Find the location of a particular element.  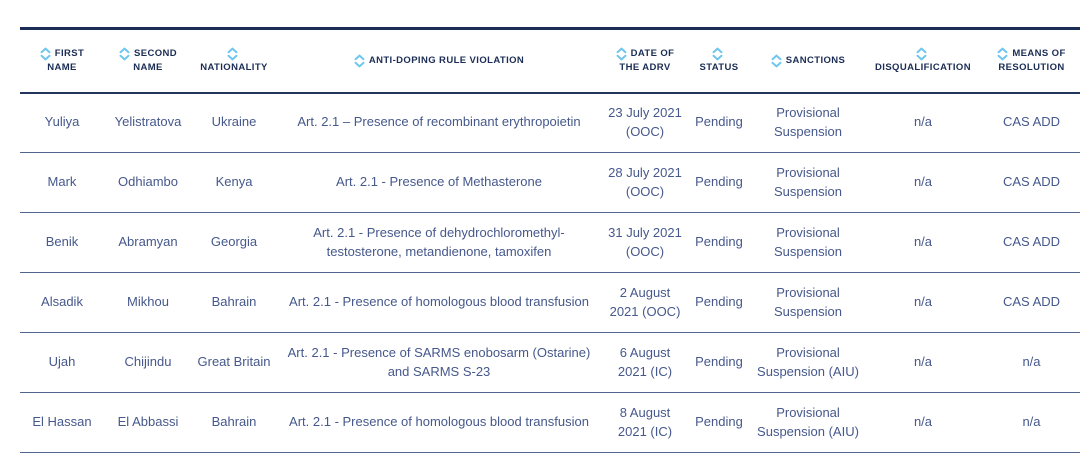

header-row: FIRST NAME SECOND NAME is located at coordinates (550, 61).